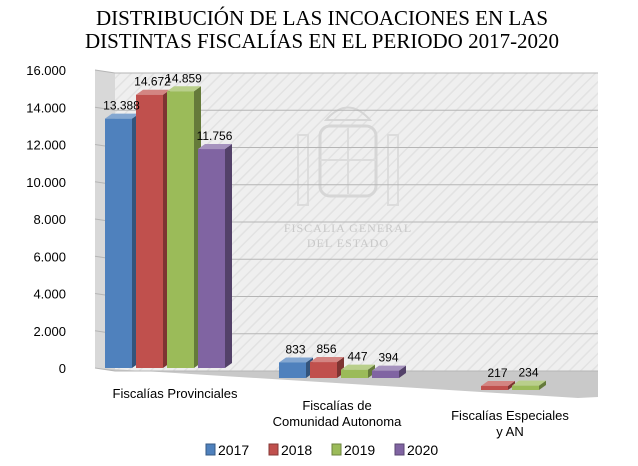  I want to click on pillar-left-shape, so click(303, 170).